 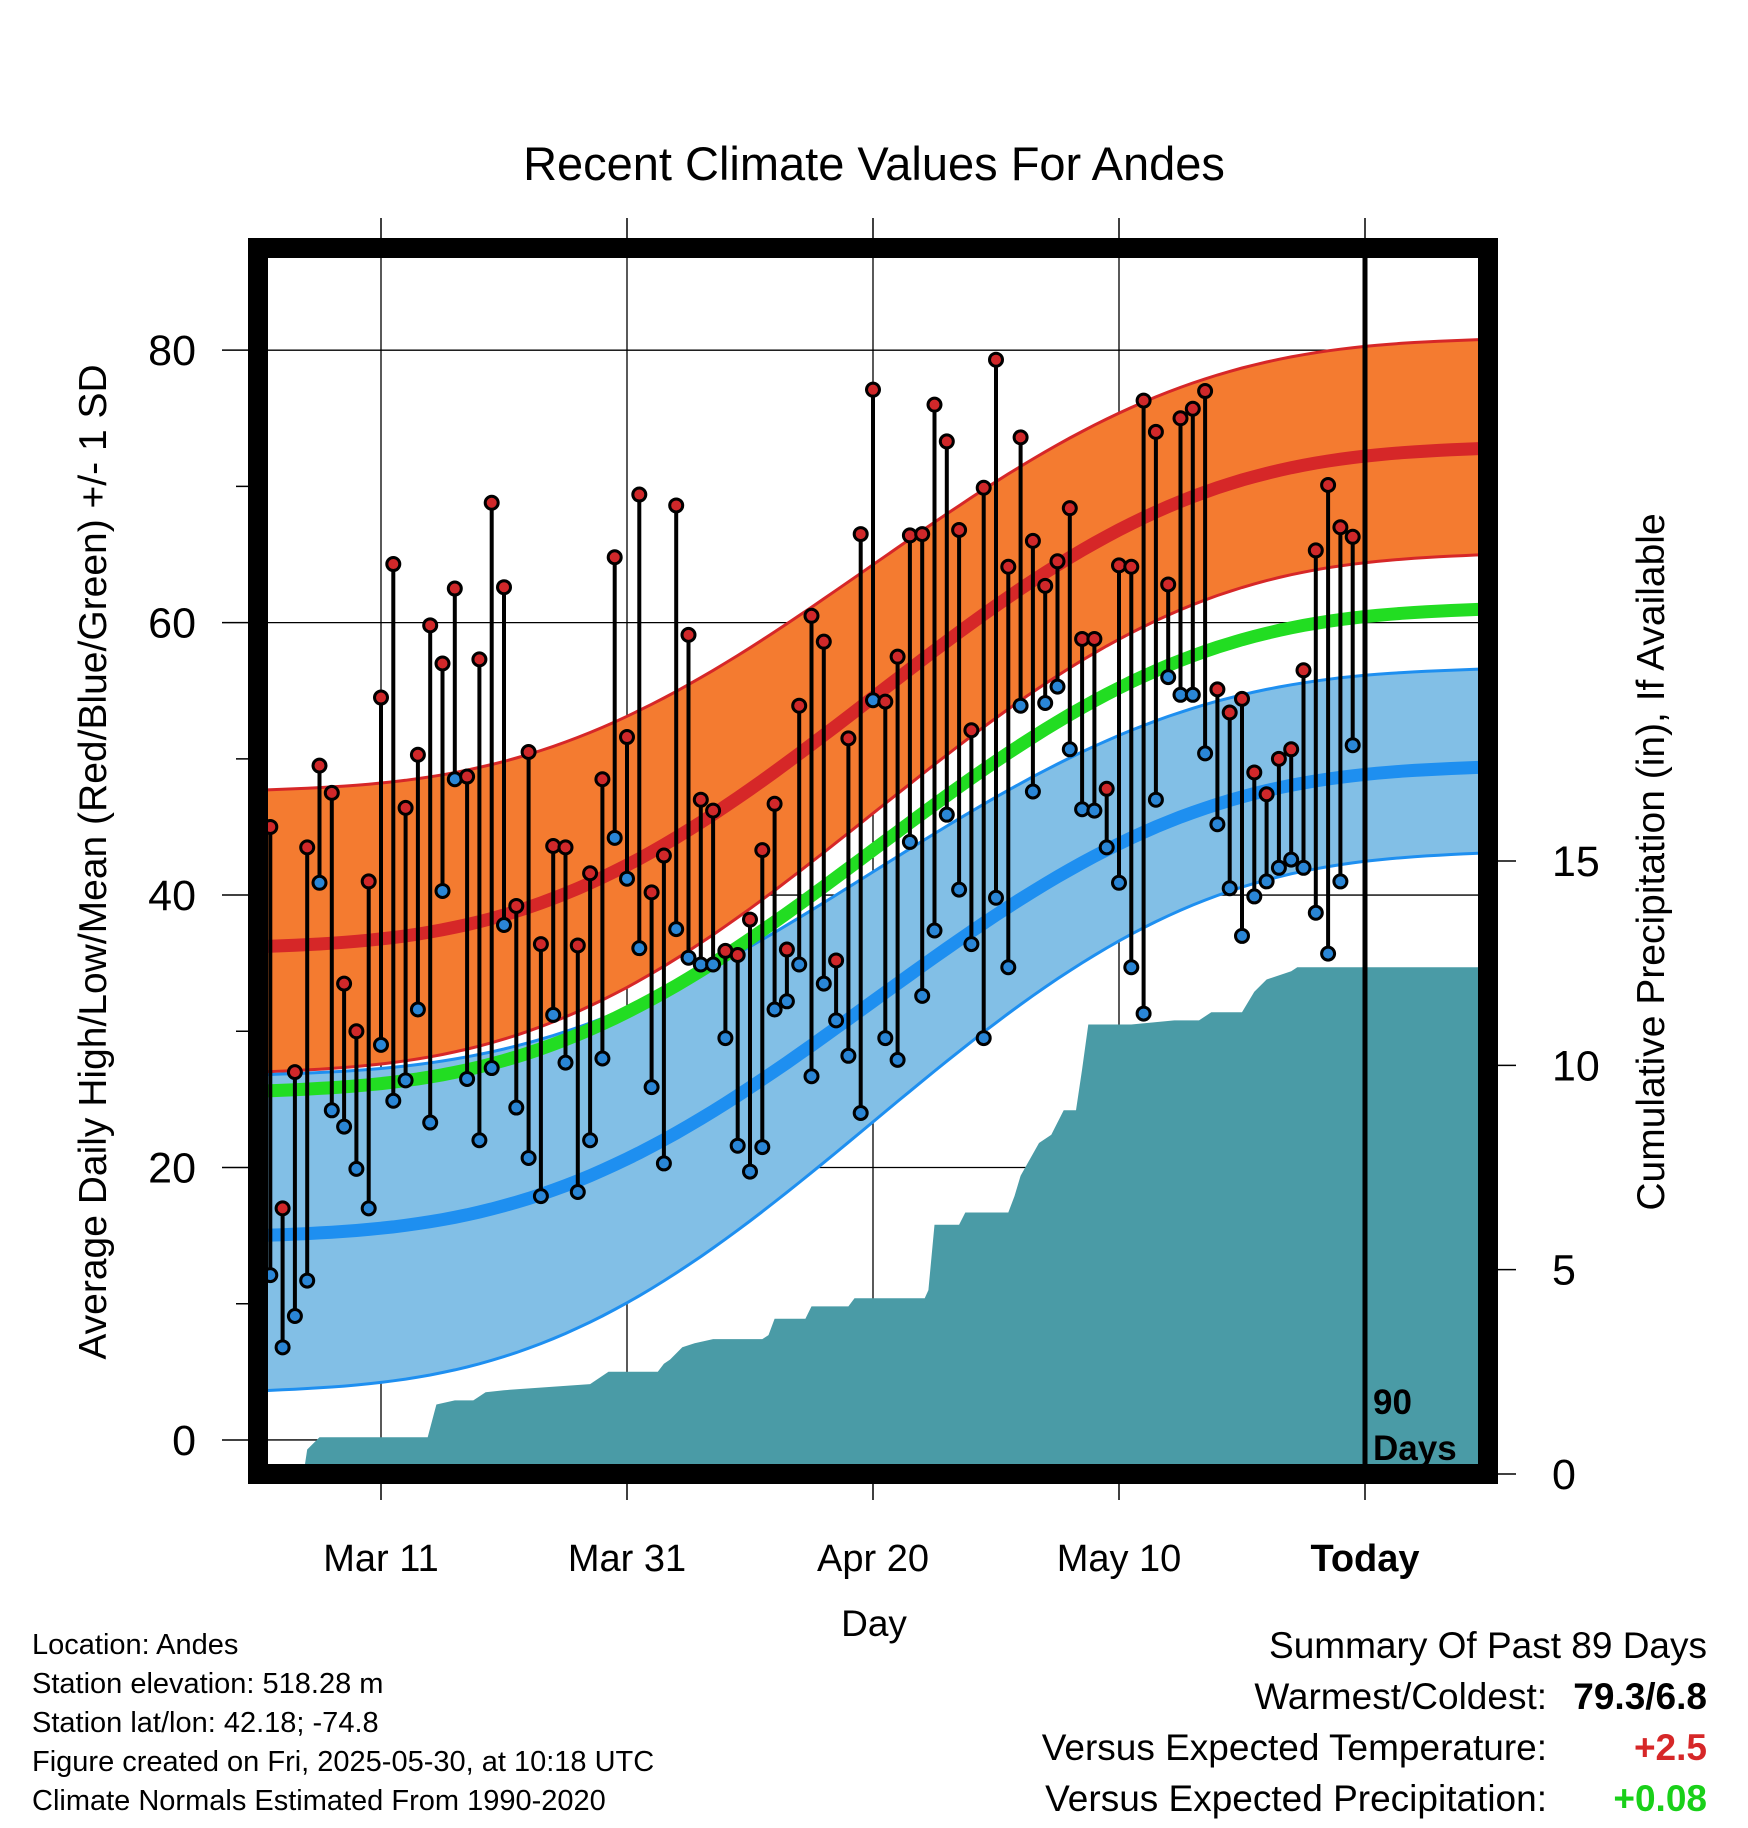 What do you see at coordinates (1564, 1475) in the screenshot?
I see `y2-tick-label: 0` at bounding box center [1564, 1475].